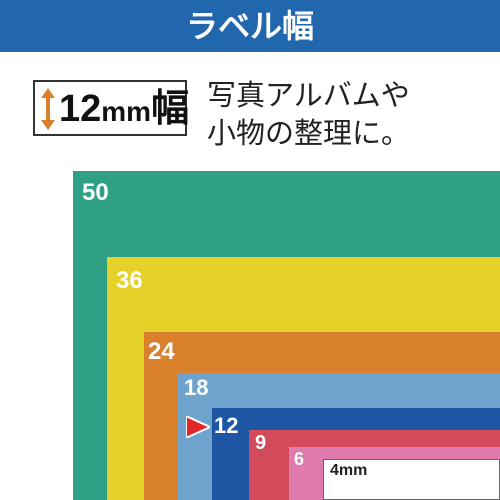 The height and width of the screenshot is (500, 500). Describe the element at coordinates (161, 351) in the screenshot. I see `tape-24-label: 24` at that location.